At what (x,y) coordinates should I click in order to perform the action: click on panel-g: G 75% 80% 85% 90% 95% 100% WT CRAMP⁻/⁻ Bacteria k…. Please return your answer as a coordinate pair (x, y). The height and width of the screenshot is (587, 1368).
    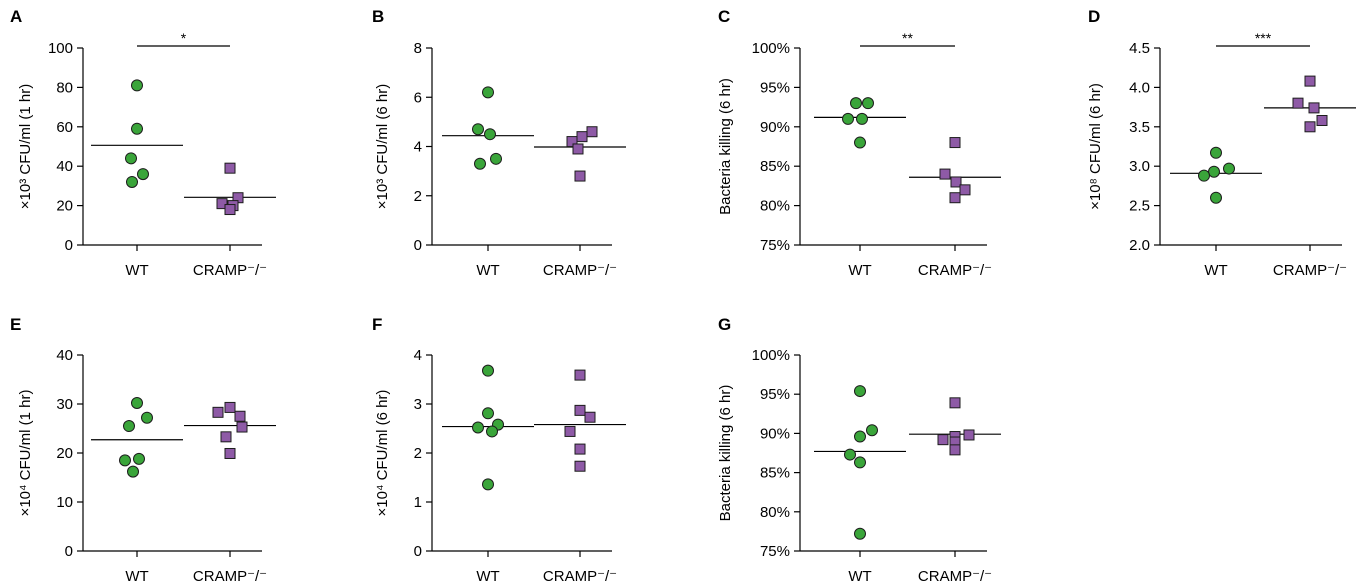
    Looking at the image, I should click on (859, 450).